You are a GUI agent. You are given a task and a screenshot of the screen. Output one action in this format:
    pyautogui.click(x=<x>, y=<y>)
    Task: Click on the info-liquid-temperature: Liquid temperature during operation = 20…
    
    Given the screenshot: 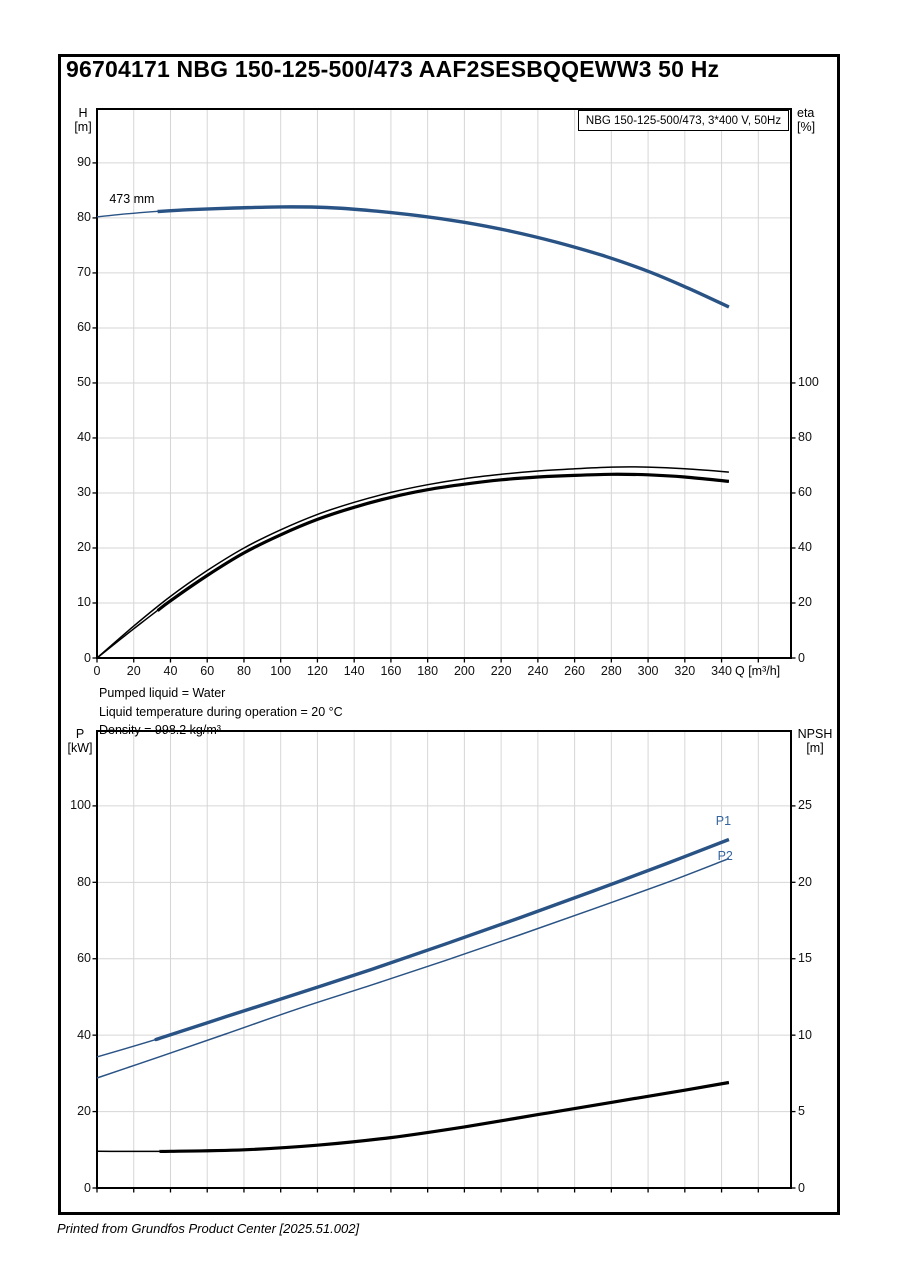 What is the action you would take?
    pyautogui.click(x=221, y=711)
    